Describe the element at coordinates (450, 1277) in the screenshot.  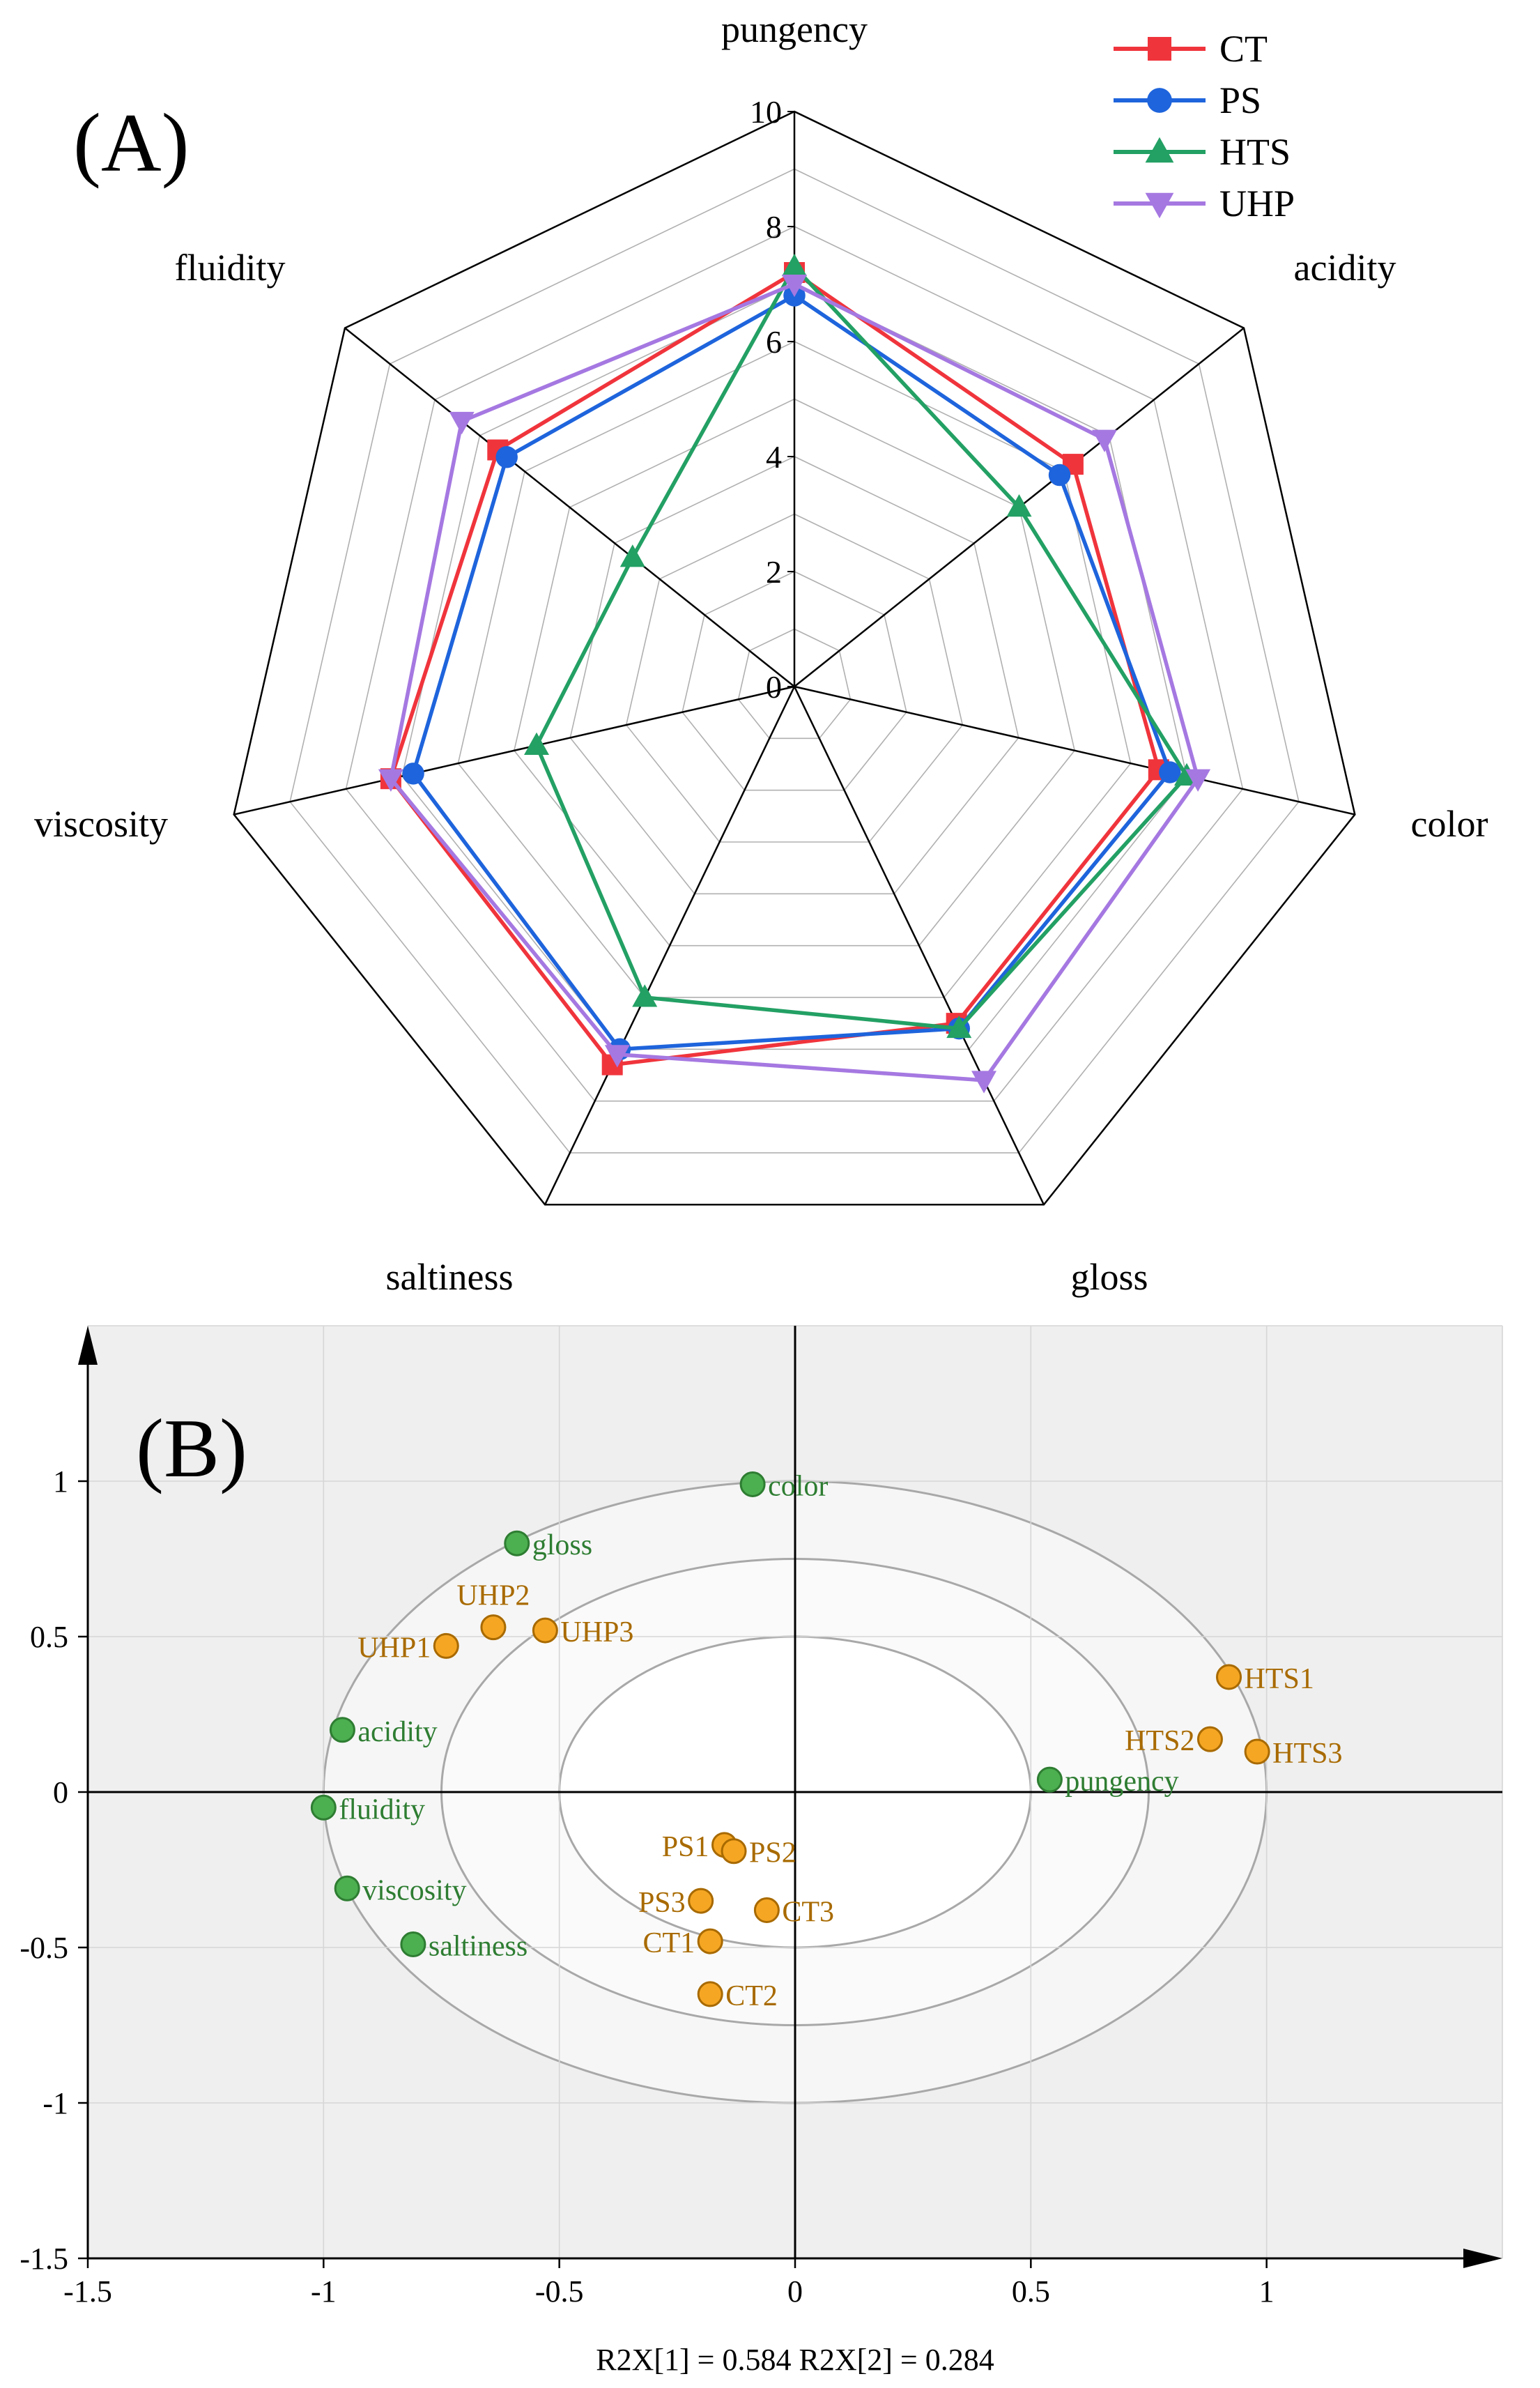
I see `radar-axis-label-saltiness: saltiness` at that location.